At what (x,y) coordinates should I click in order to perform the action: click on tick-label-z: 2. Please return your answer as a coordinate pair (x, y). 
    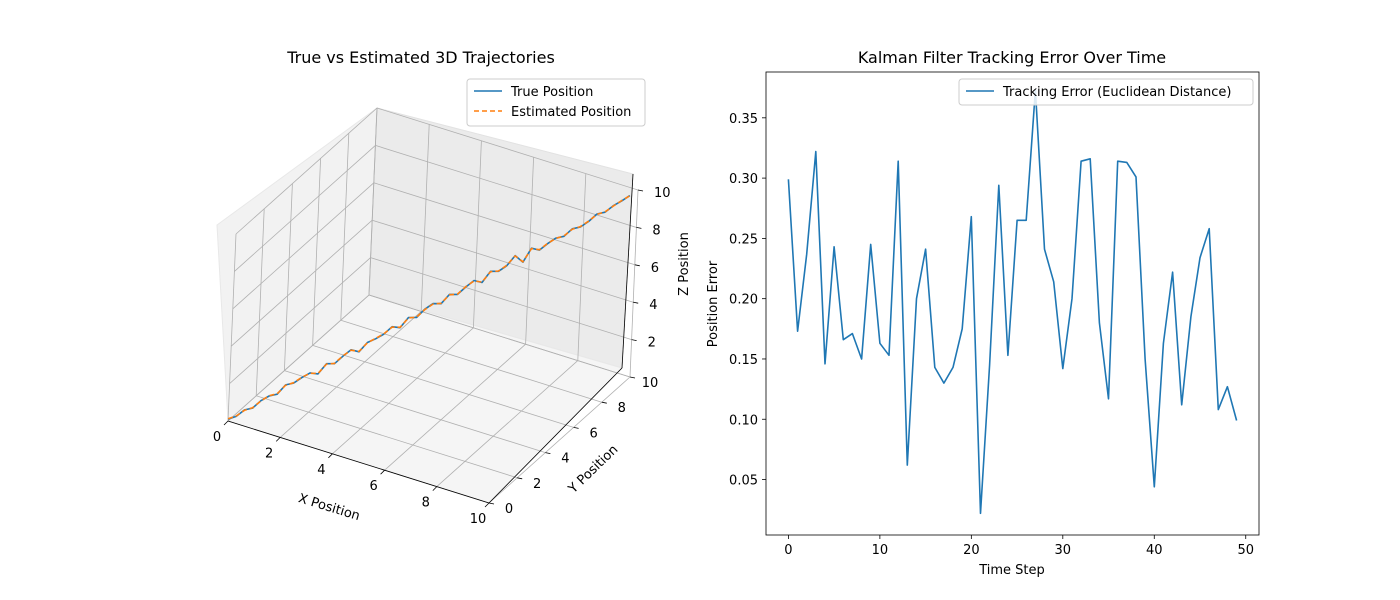
    Looking at the image, I should click on (652, 343).